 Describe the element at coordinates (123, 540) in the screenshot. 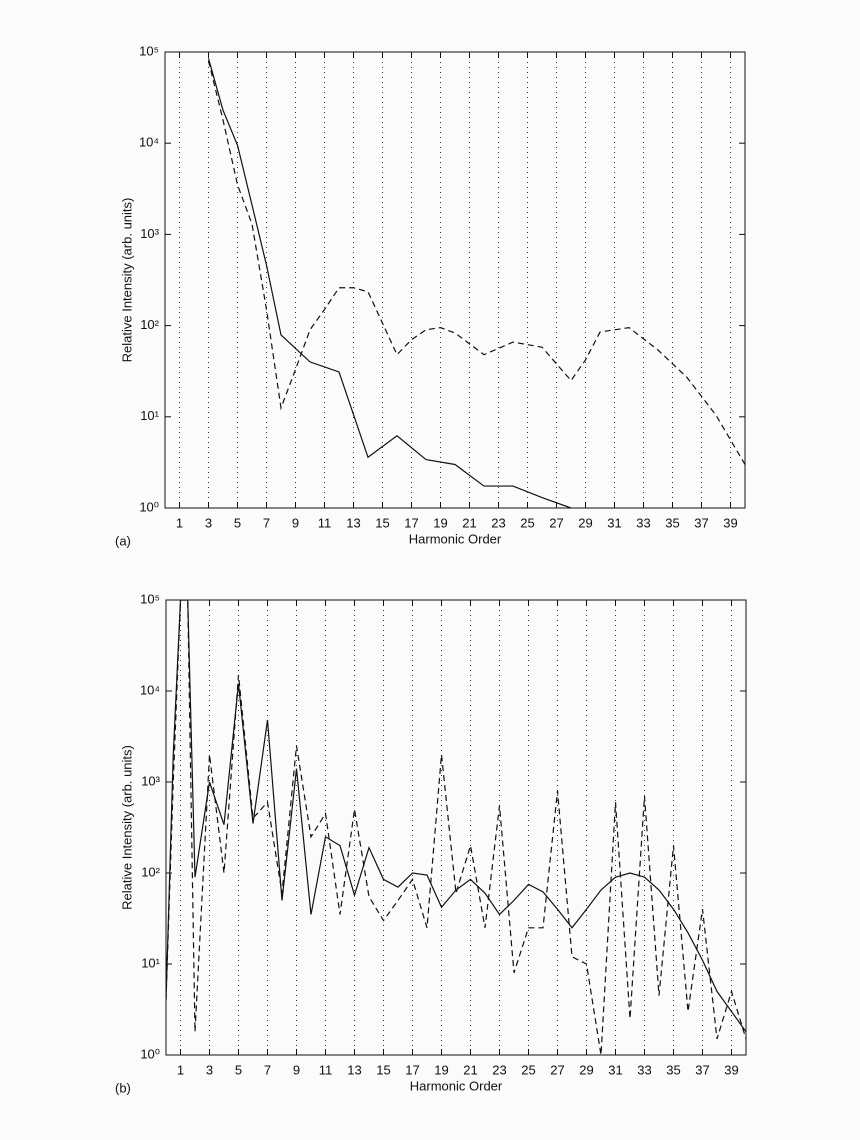

I see `panel-label: (a)` at that location.